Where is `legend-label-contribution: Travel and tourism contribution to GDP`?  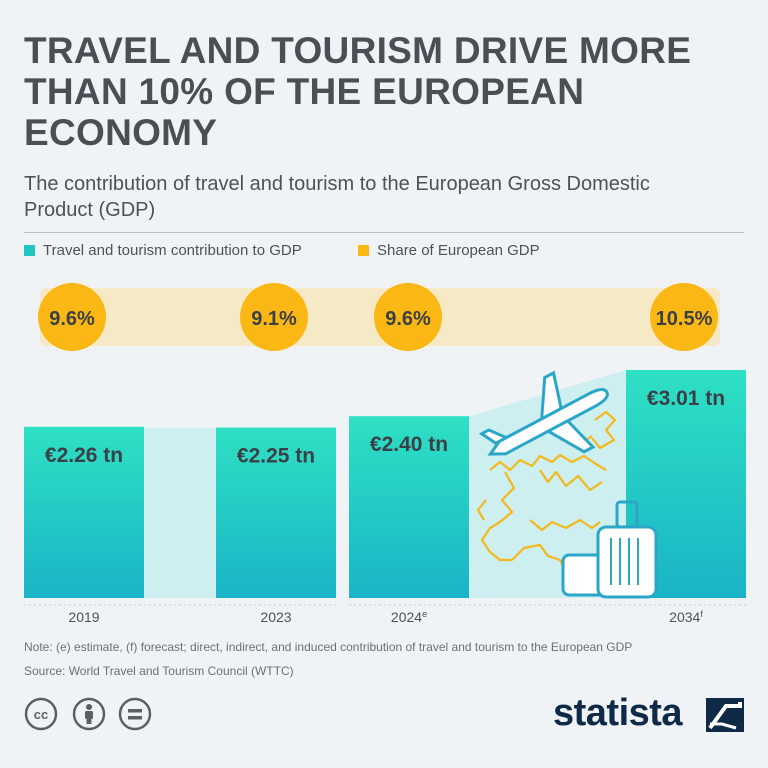 legend-label-contribution: Travel and tourism contribution to GDP is located at coordinates (172, 250).